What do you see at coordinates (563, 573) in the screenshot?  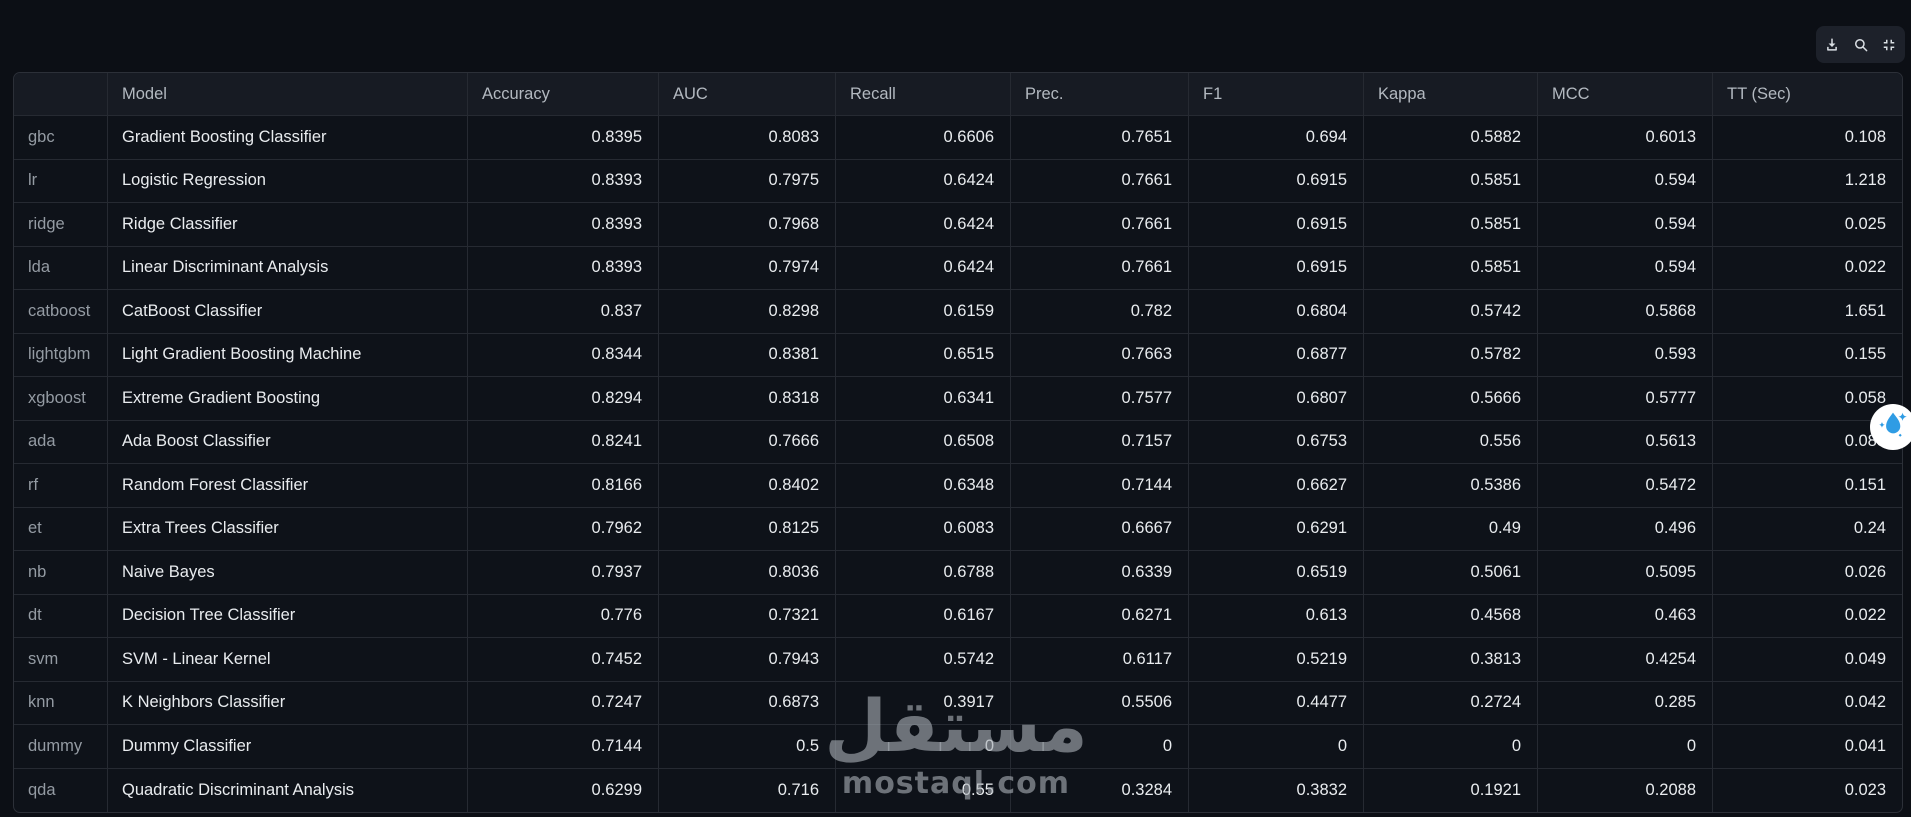 I see `metric-cell-accuracy: 0.7937` at bounding box center [563, 573].